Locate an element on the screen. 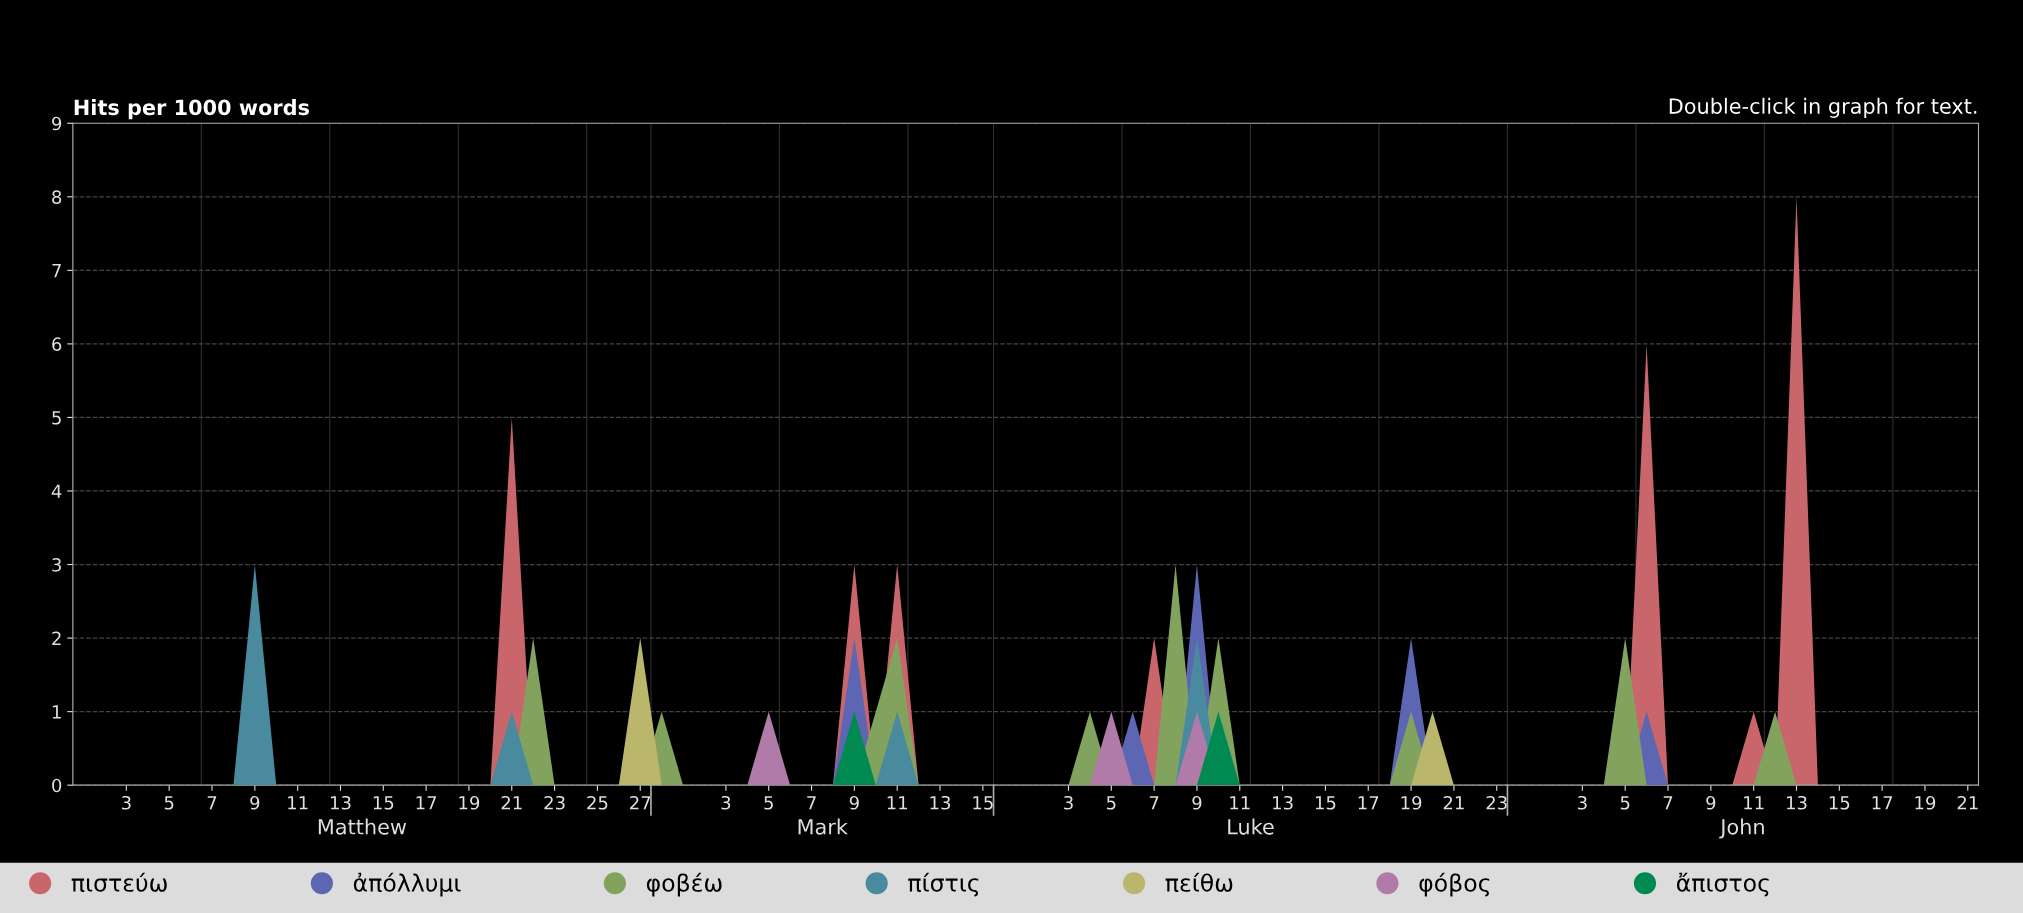 The width and height of the screenshot is (2023, 913). legend-label: ἀπόλλυμι is located at coordinates (407, 884).